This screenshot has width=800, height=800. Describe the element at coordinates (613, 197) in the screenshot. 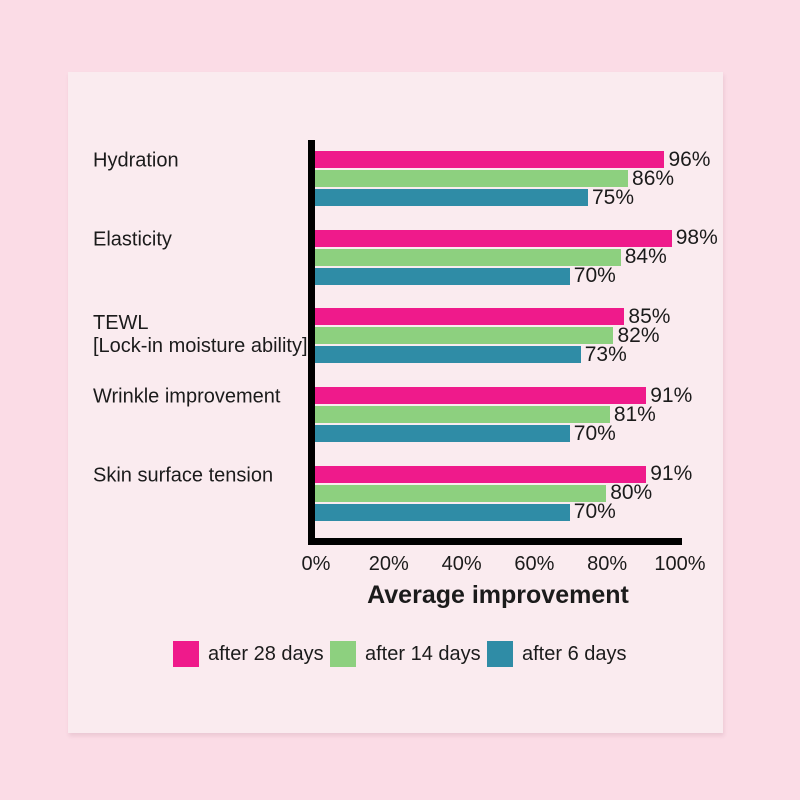

I see `bar-value-label: 75%` at that location.